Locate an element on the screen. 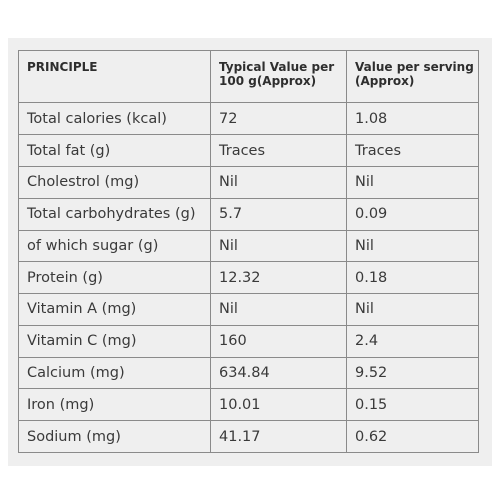 The image size is (500, 500). value-per-100g: 634.84 is located at coordinates (278, 373).